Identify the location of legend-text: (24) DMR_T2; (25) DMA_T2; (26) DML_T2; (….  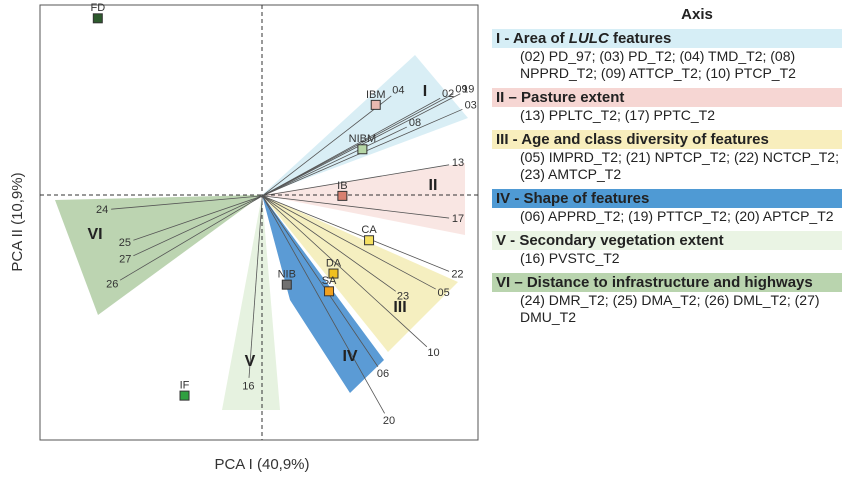
(670, 308).